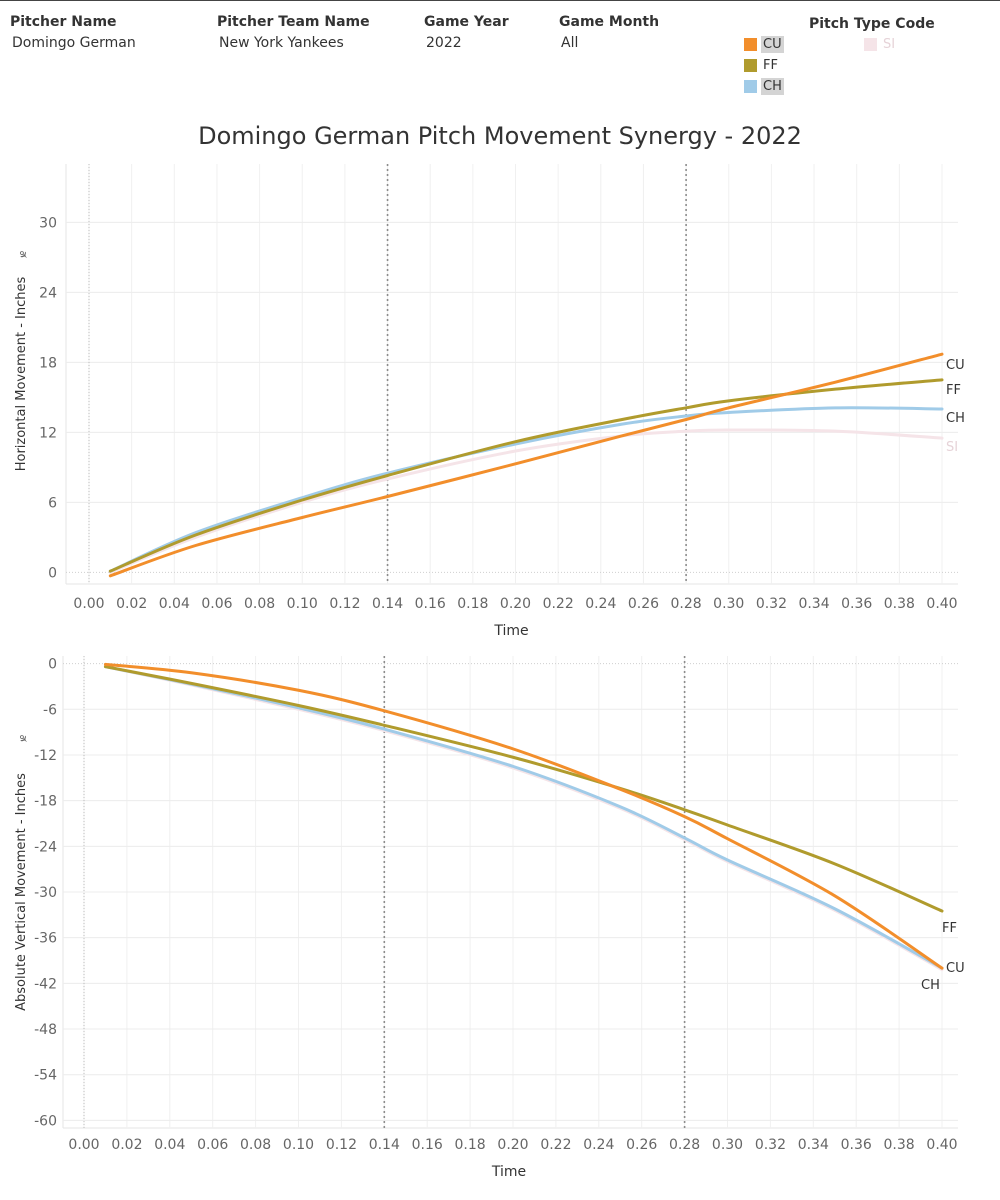 This screenshot has width=1000, height=1200. Describe the element at coordinates (500, 0) in the screenshot. I see `top-border` at that location.